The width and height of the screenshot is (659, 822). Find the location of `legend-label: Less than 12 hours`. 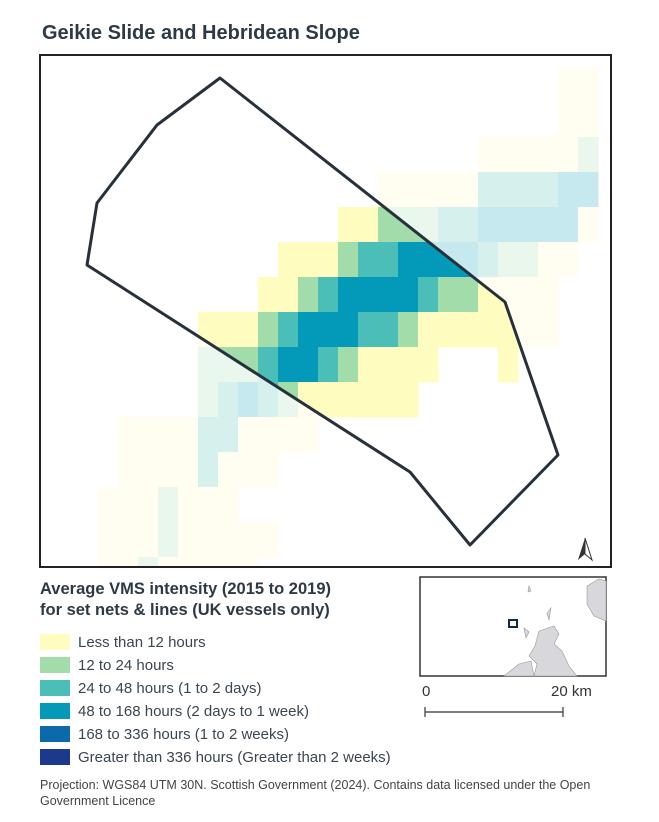

legend-label: Less than 12 hours is located at coordinates (142, 642).